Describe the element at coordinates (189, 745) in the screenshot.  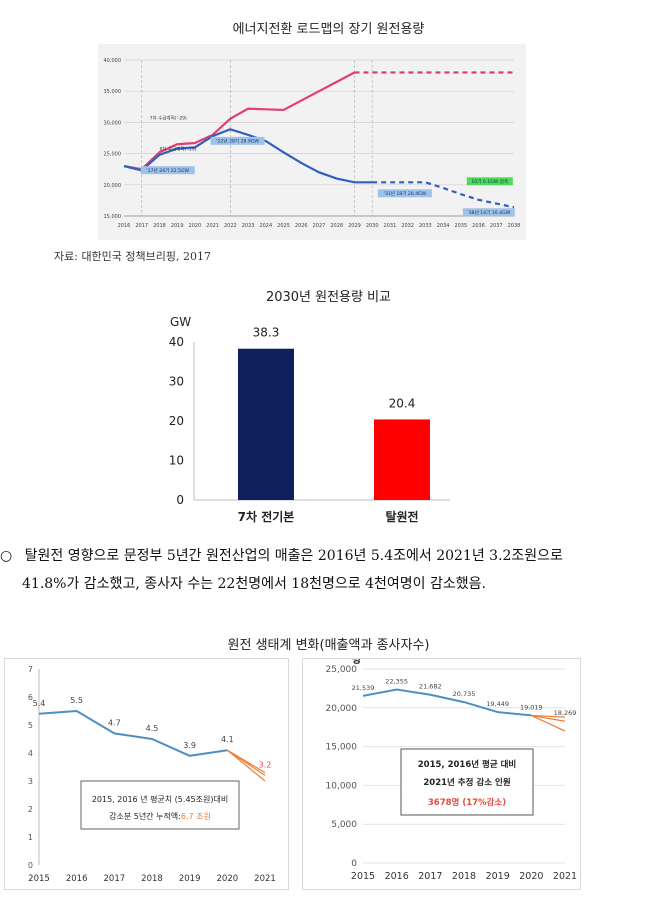
I see `chart3-point-label: 3.9` at that location.